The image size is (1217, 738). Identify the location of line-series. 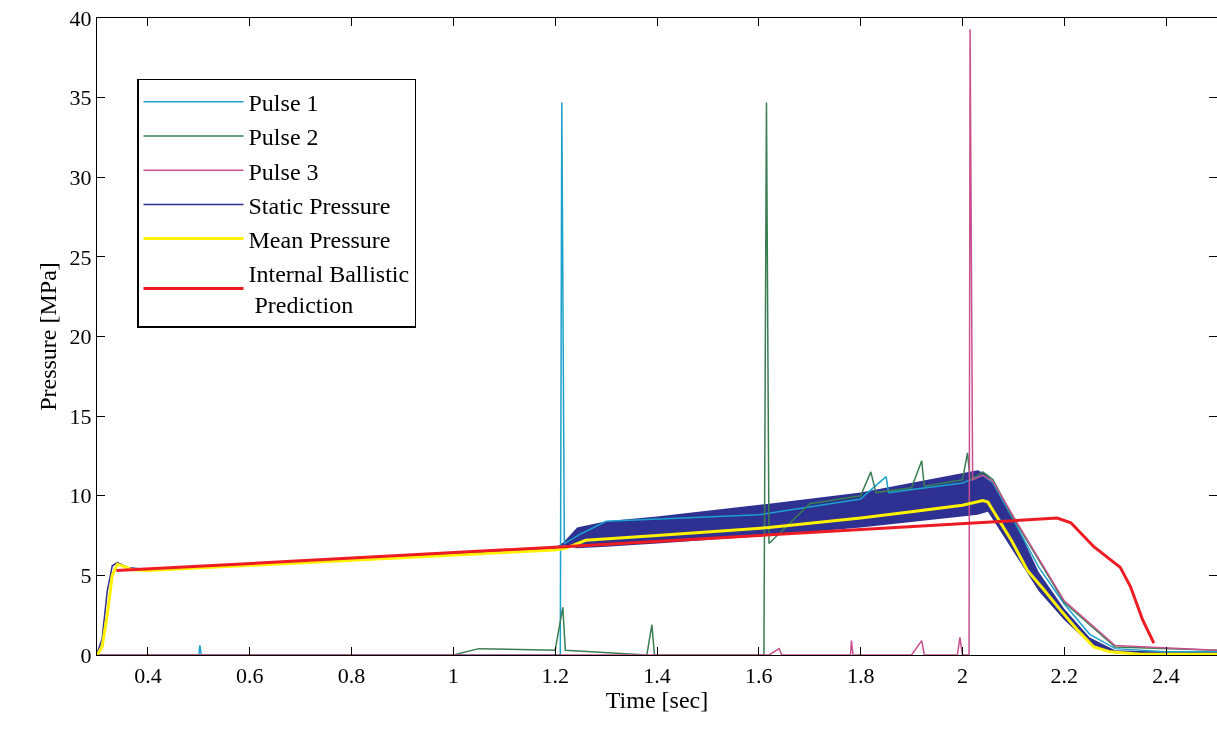
(635, 580).